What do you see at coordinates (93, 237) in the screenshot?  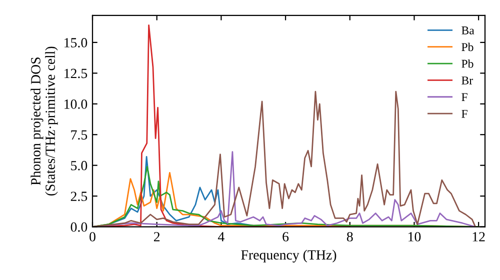 I see `x-tick-label: 0` at bounding box center [93, 237].